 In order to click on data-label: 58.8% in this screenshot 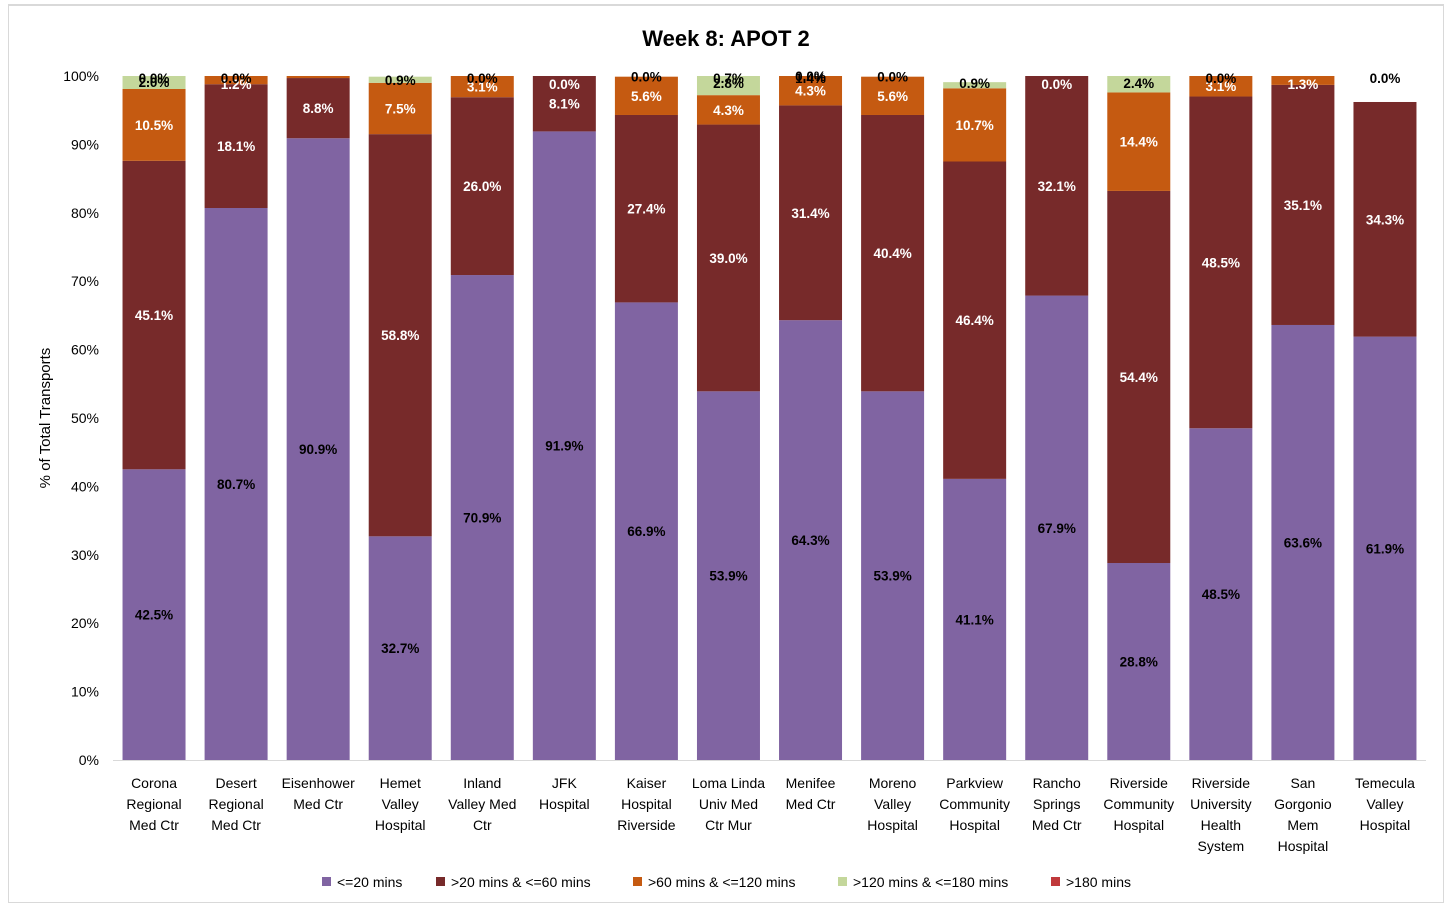, I will do `click(400, 335)`.